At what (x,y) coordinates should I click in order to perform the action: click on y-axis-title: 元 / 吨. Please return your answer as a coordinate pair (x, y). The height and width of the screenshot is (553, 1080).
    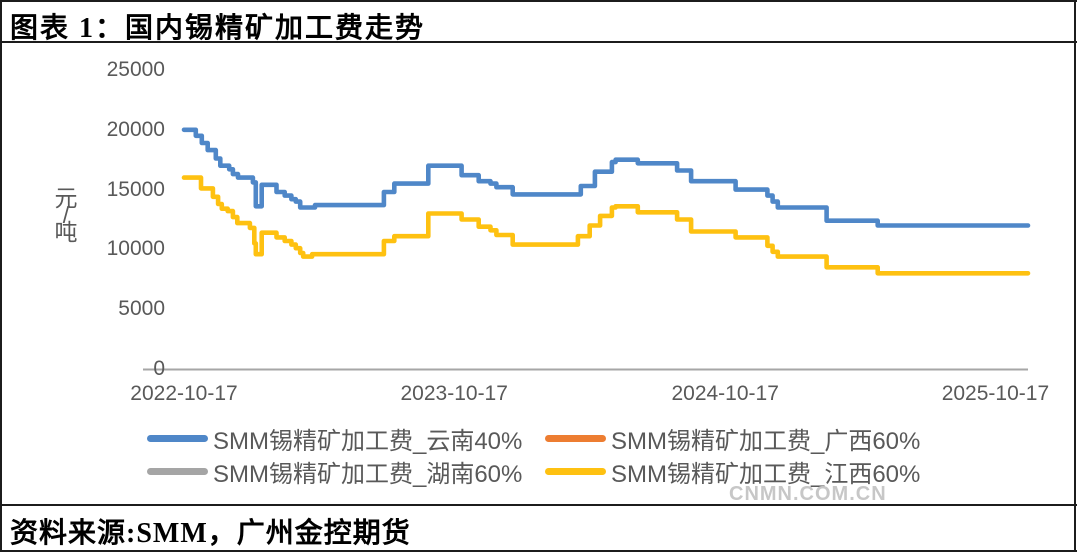
    Looking at the image, I should click on (66, 215).